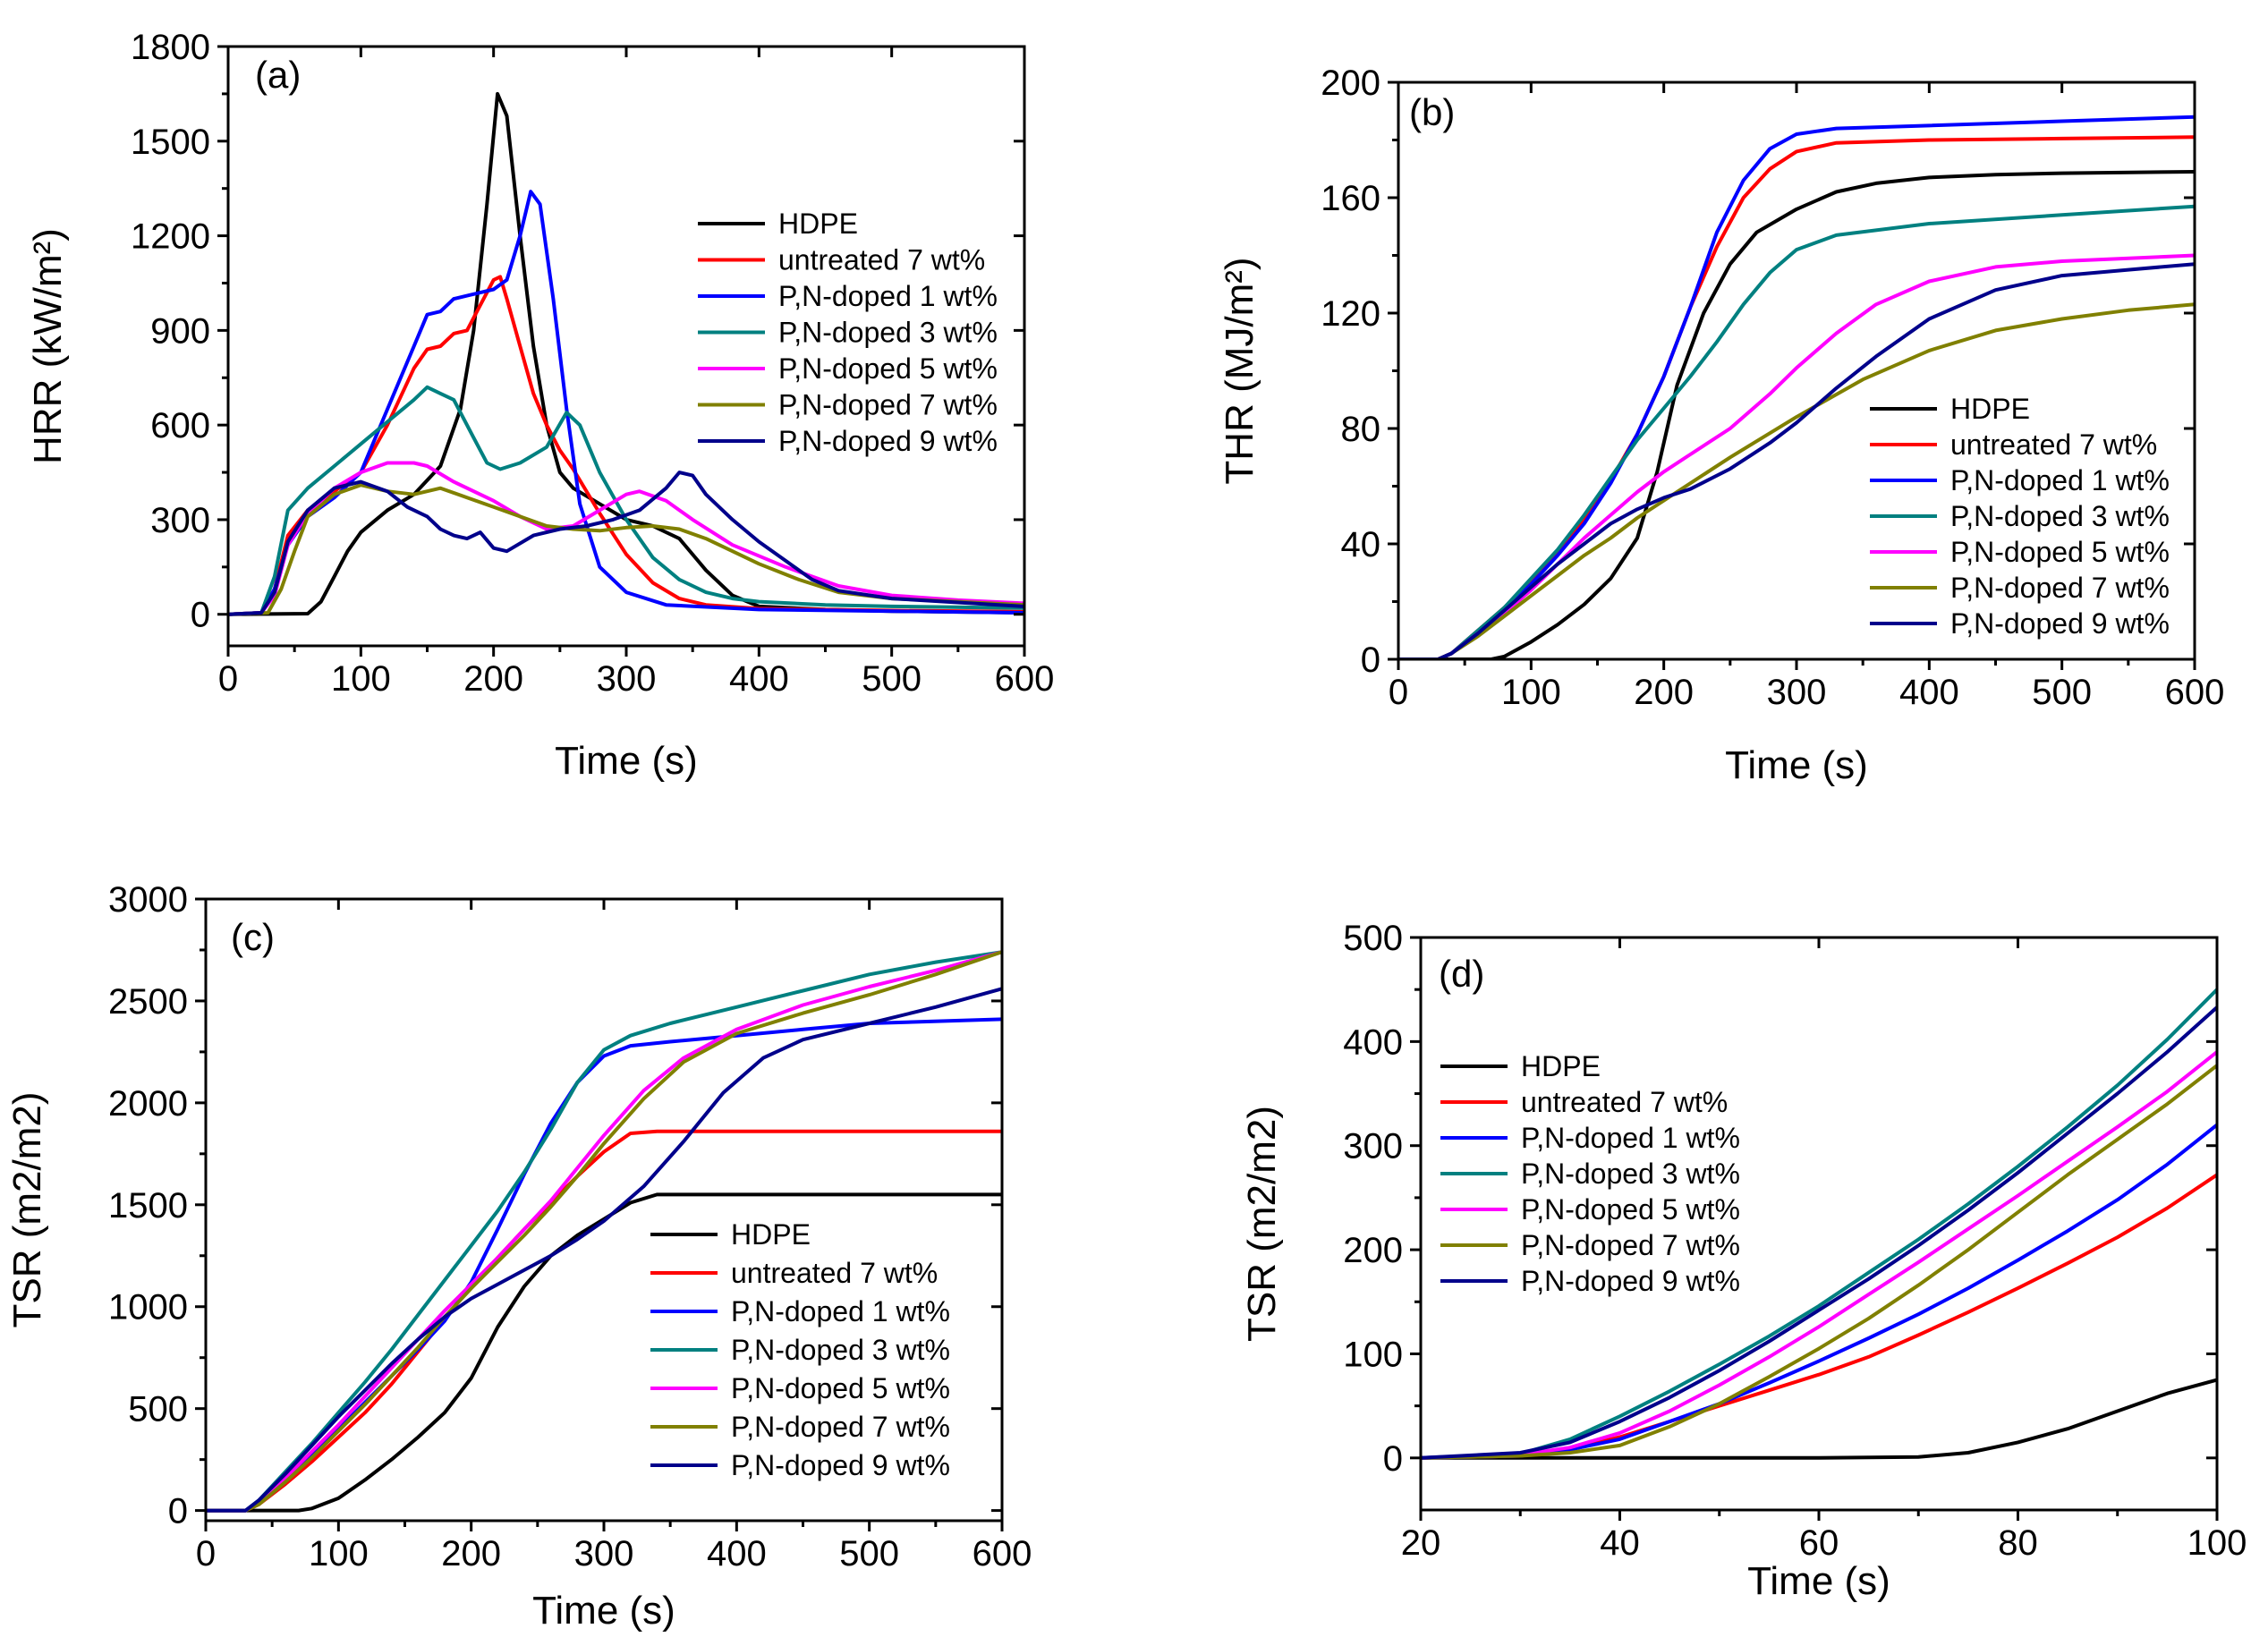 This screenshot has height=1637, width=2268. Describe the element at coordinates (1461, 974) in the screenshot. I see `panel-label: (d)` at that location.